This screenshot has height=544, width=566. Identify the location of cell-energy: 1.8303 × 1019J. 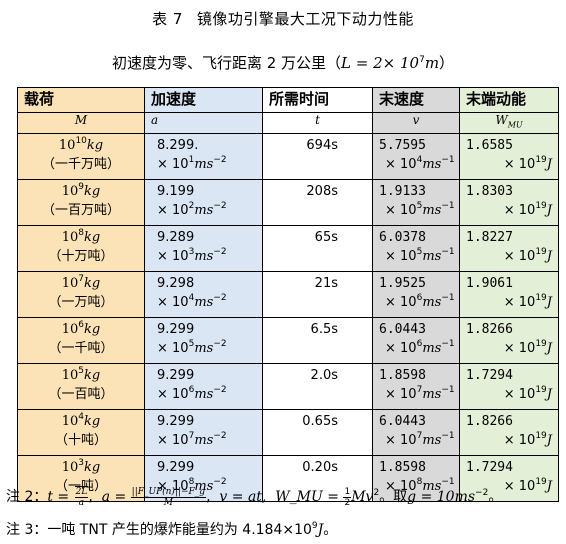
(509, 202).